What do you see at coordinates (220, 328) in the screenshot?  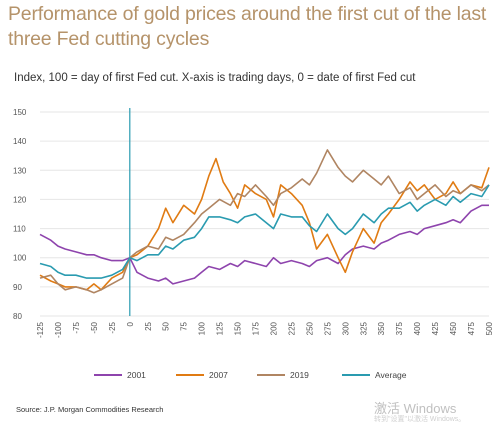 I see `x-tick-label: 125` at bounding box center [220, 328].